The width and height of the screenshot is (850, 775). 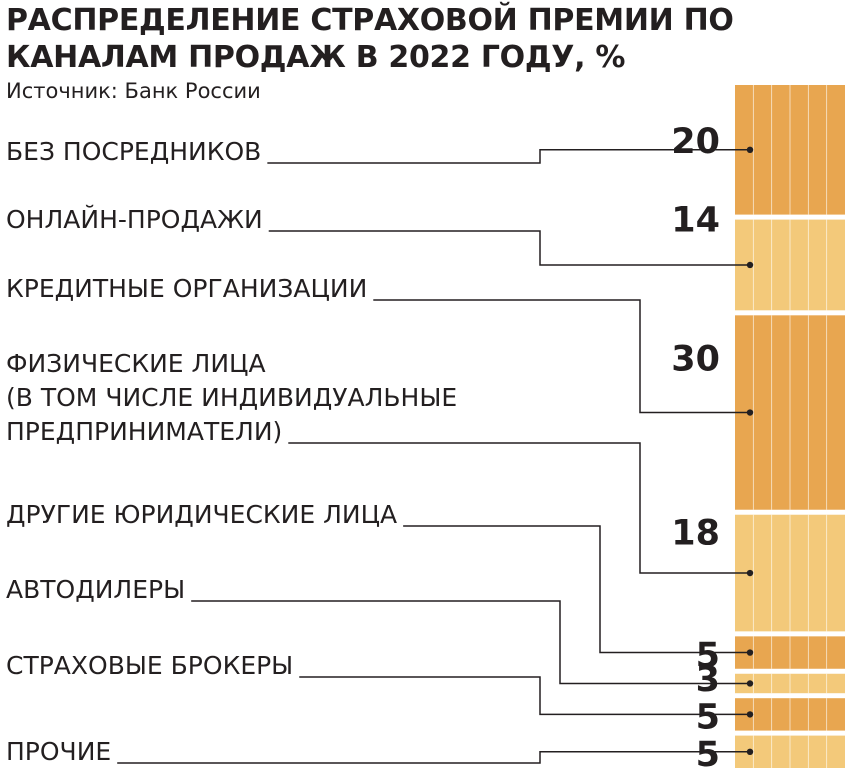 What do you see at coordinates (790, 426) in the screenshot?
I see `bar-segments` at bounding box center [790, 426].